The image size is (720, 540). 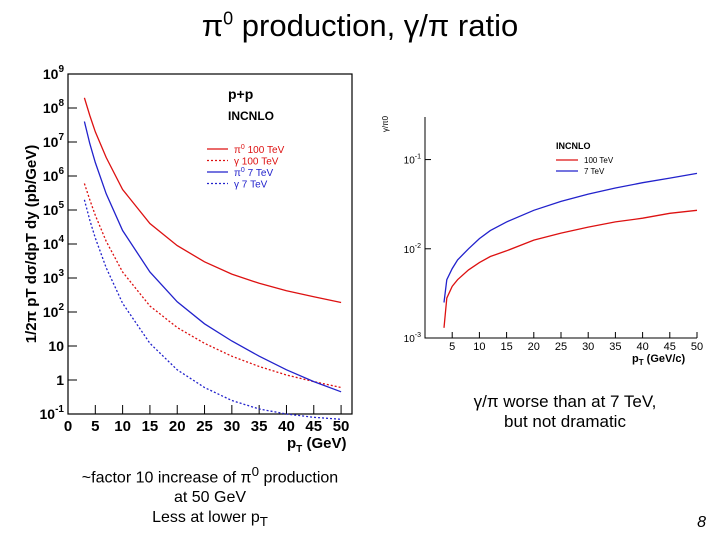 I want to click on x-tick-label-0: 0, so click(x=68, y=426).